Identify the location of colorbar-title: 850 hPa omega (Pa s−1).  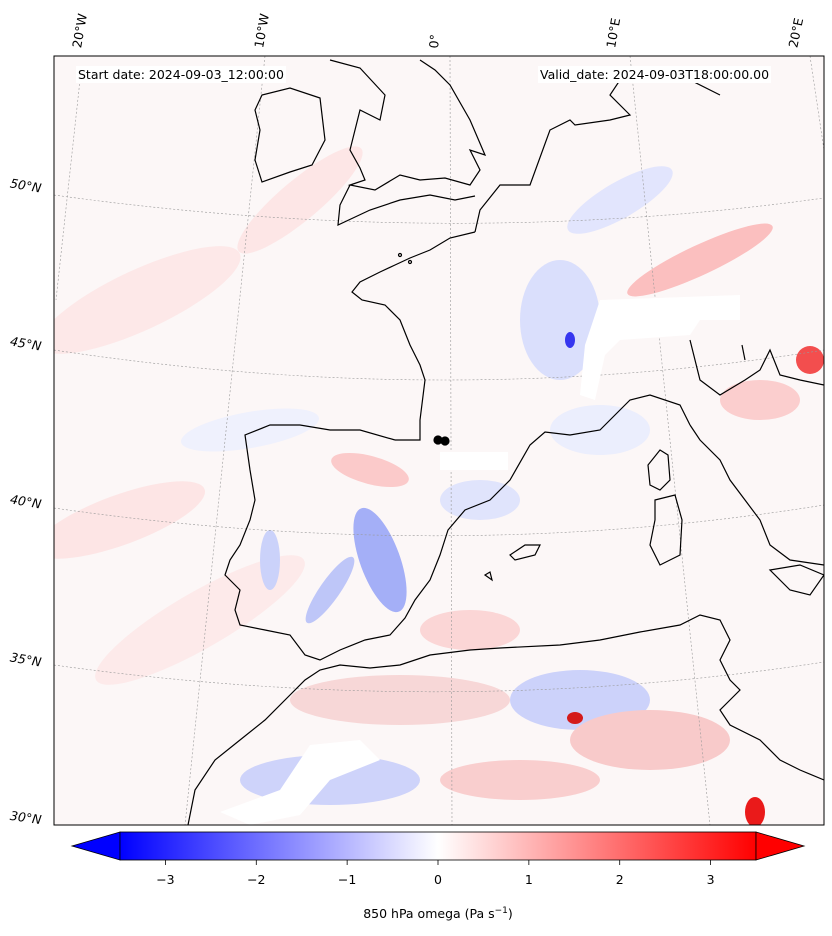
(416, 913).